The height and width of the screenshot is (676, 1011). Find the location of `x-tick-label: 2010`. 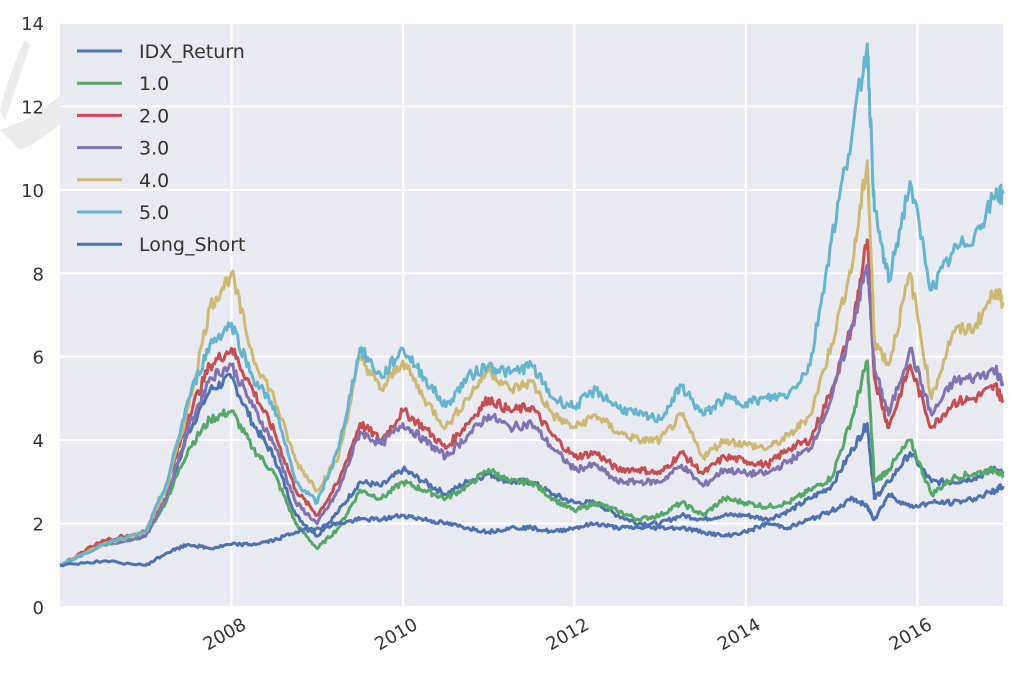

x-tick-label: 2010 is located at coordinates (396, 634).